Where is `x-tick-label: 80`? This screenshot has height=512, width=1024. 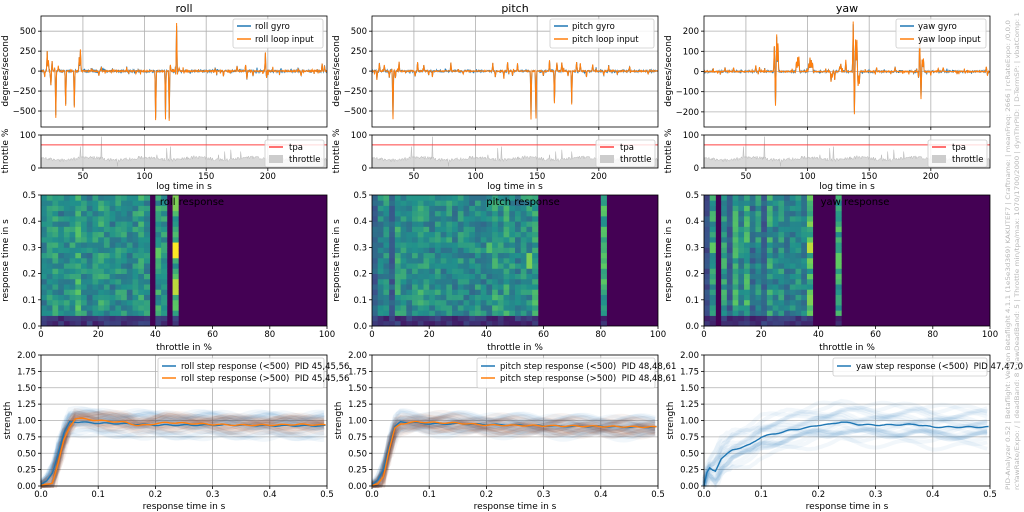
x-tick-label: 80 is located at coordinates (269, 335).